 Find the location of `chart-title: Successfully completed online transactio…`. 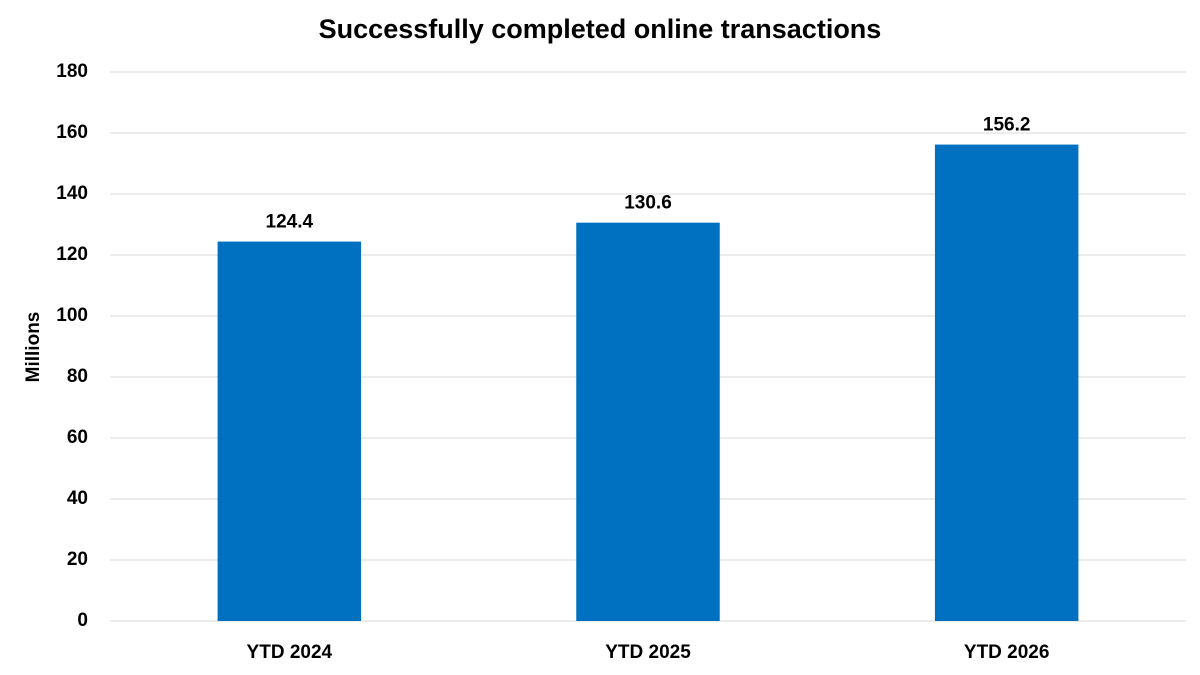

chart-title: Successfully completed online transactio… is located at coordinates (600, 29).